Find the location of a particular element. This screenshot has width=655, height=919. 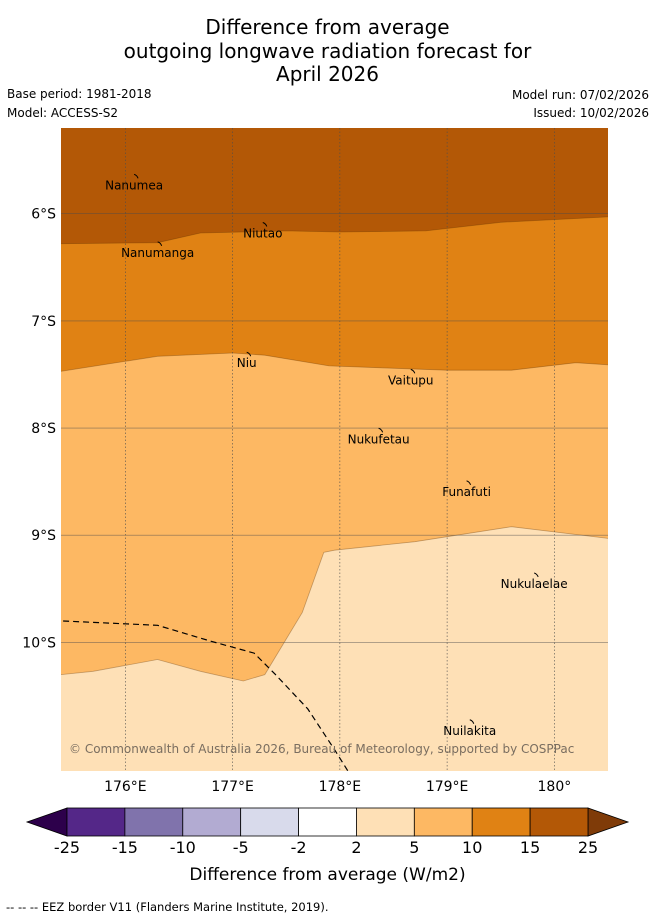

island-nanumanga: Nanumanga is located at coordinates (157, 250).